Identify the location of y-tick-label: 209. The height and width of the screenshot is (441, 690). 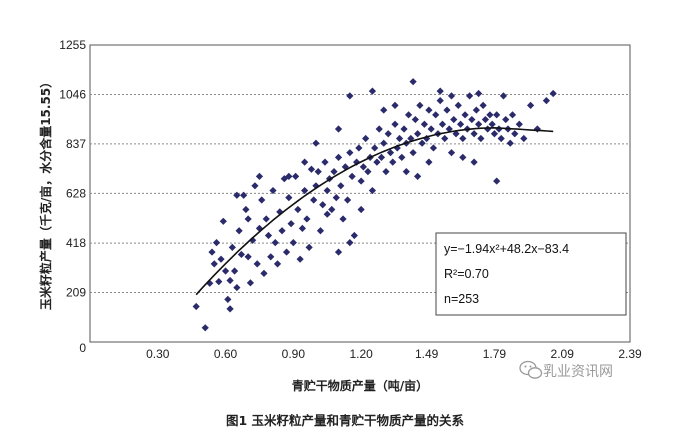
(76, 293).